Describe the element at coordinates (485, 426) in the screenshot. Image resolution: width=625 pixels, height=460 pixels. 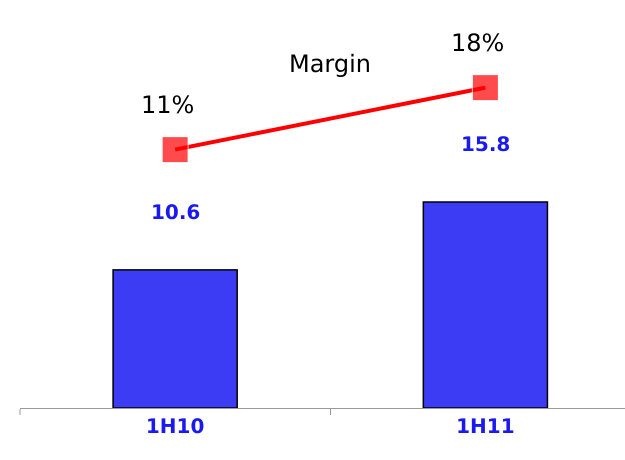
I see `x-tick-label: 1H11` at that location.